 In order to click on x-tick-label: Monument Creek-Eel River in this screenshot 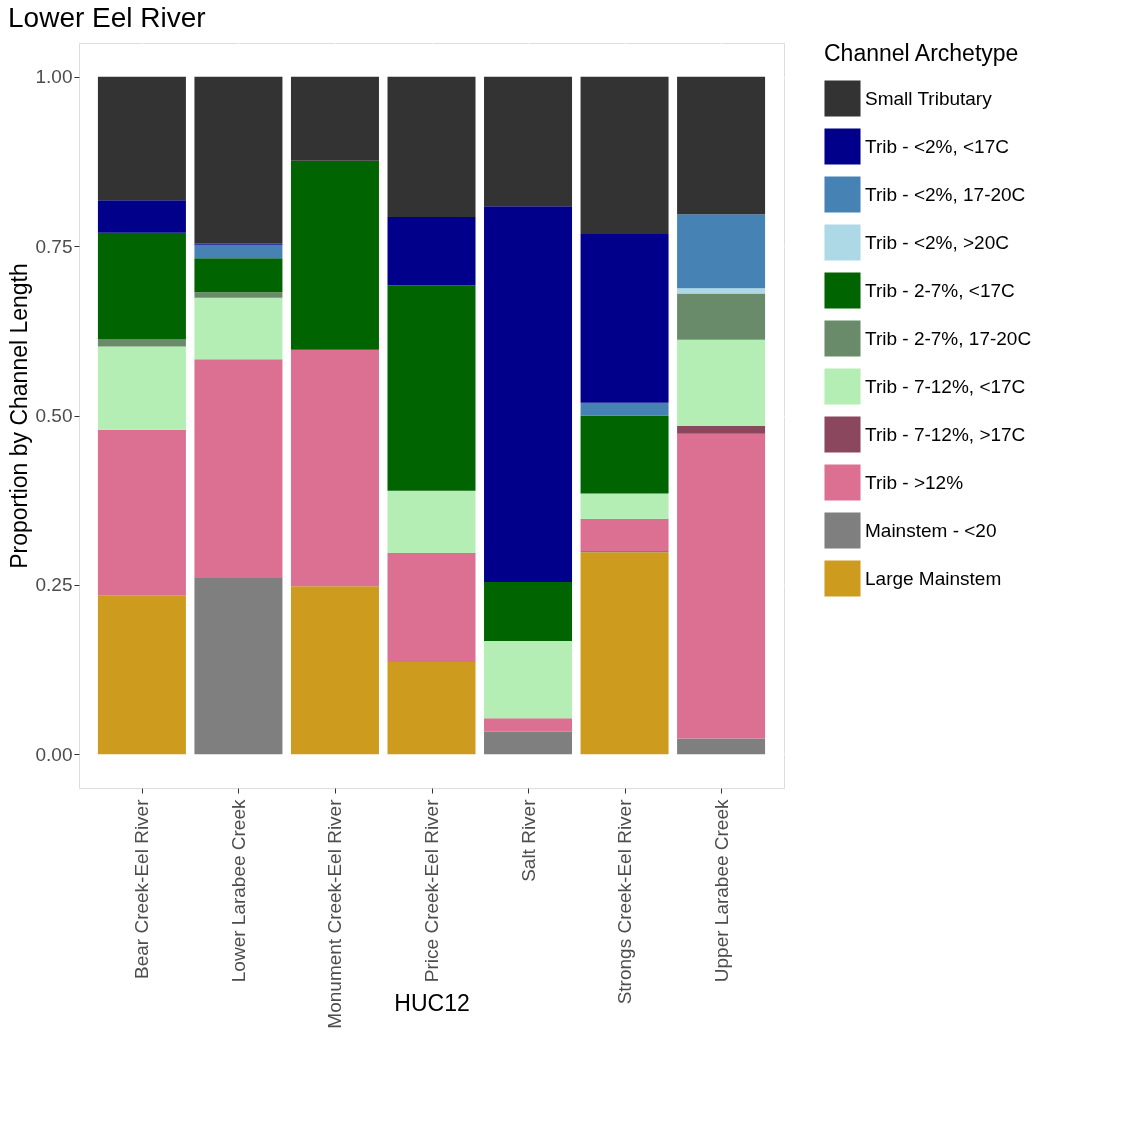, I will do `click(335, 913)`.